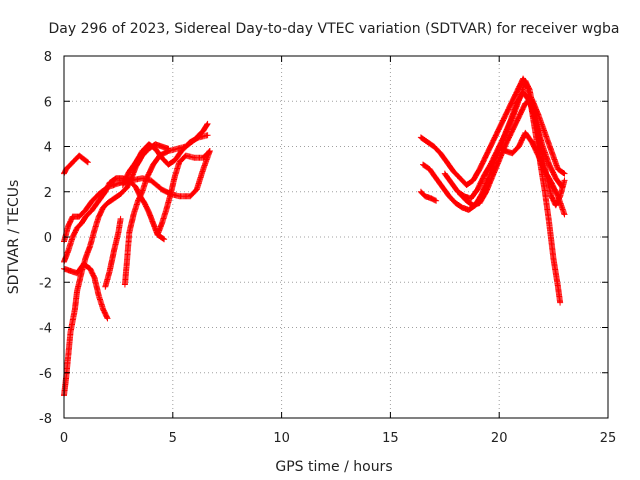 Image resolution: width=640 pixels, height=480 pixels. I want to click on x-tick-label: 15, so click(390, 438).